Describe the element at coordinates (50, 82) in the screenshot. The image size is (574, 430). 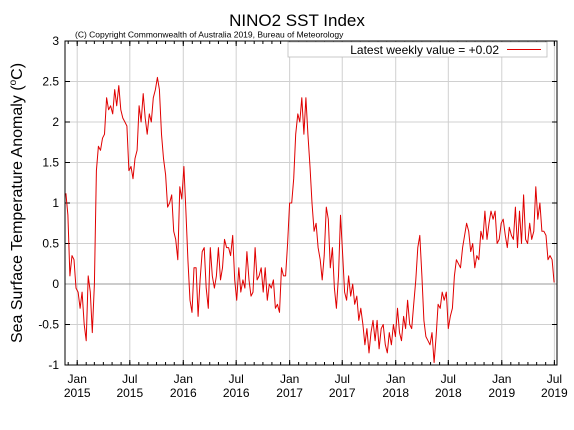
I see `y-tick-label: 2.5` at that location.